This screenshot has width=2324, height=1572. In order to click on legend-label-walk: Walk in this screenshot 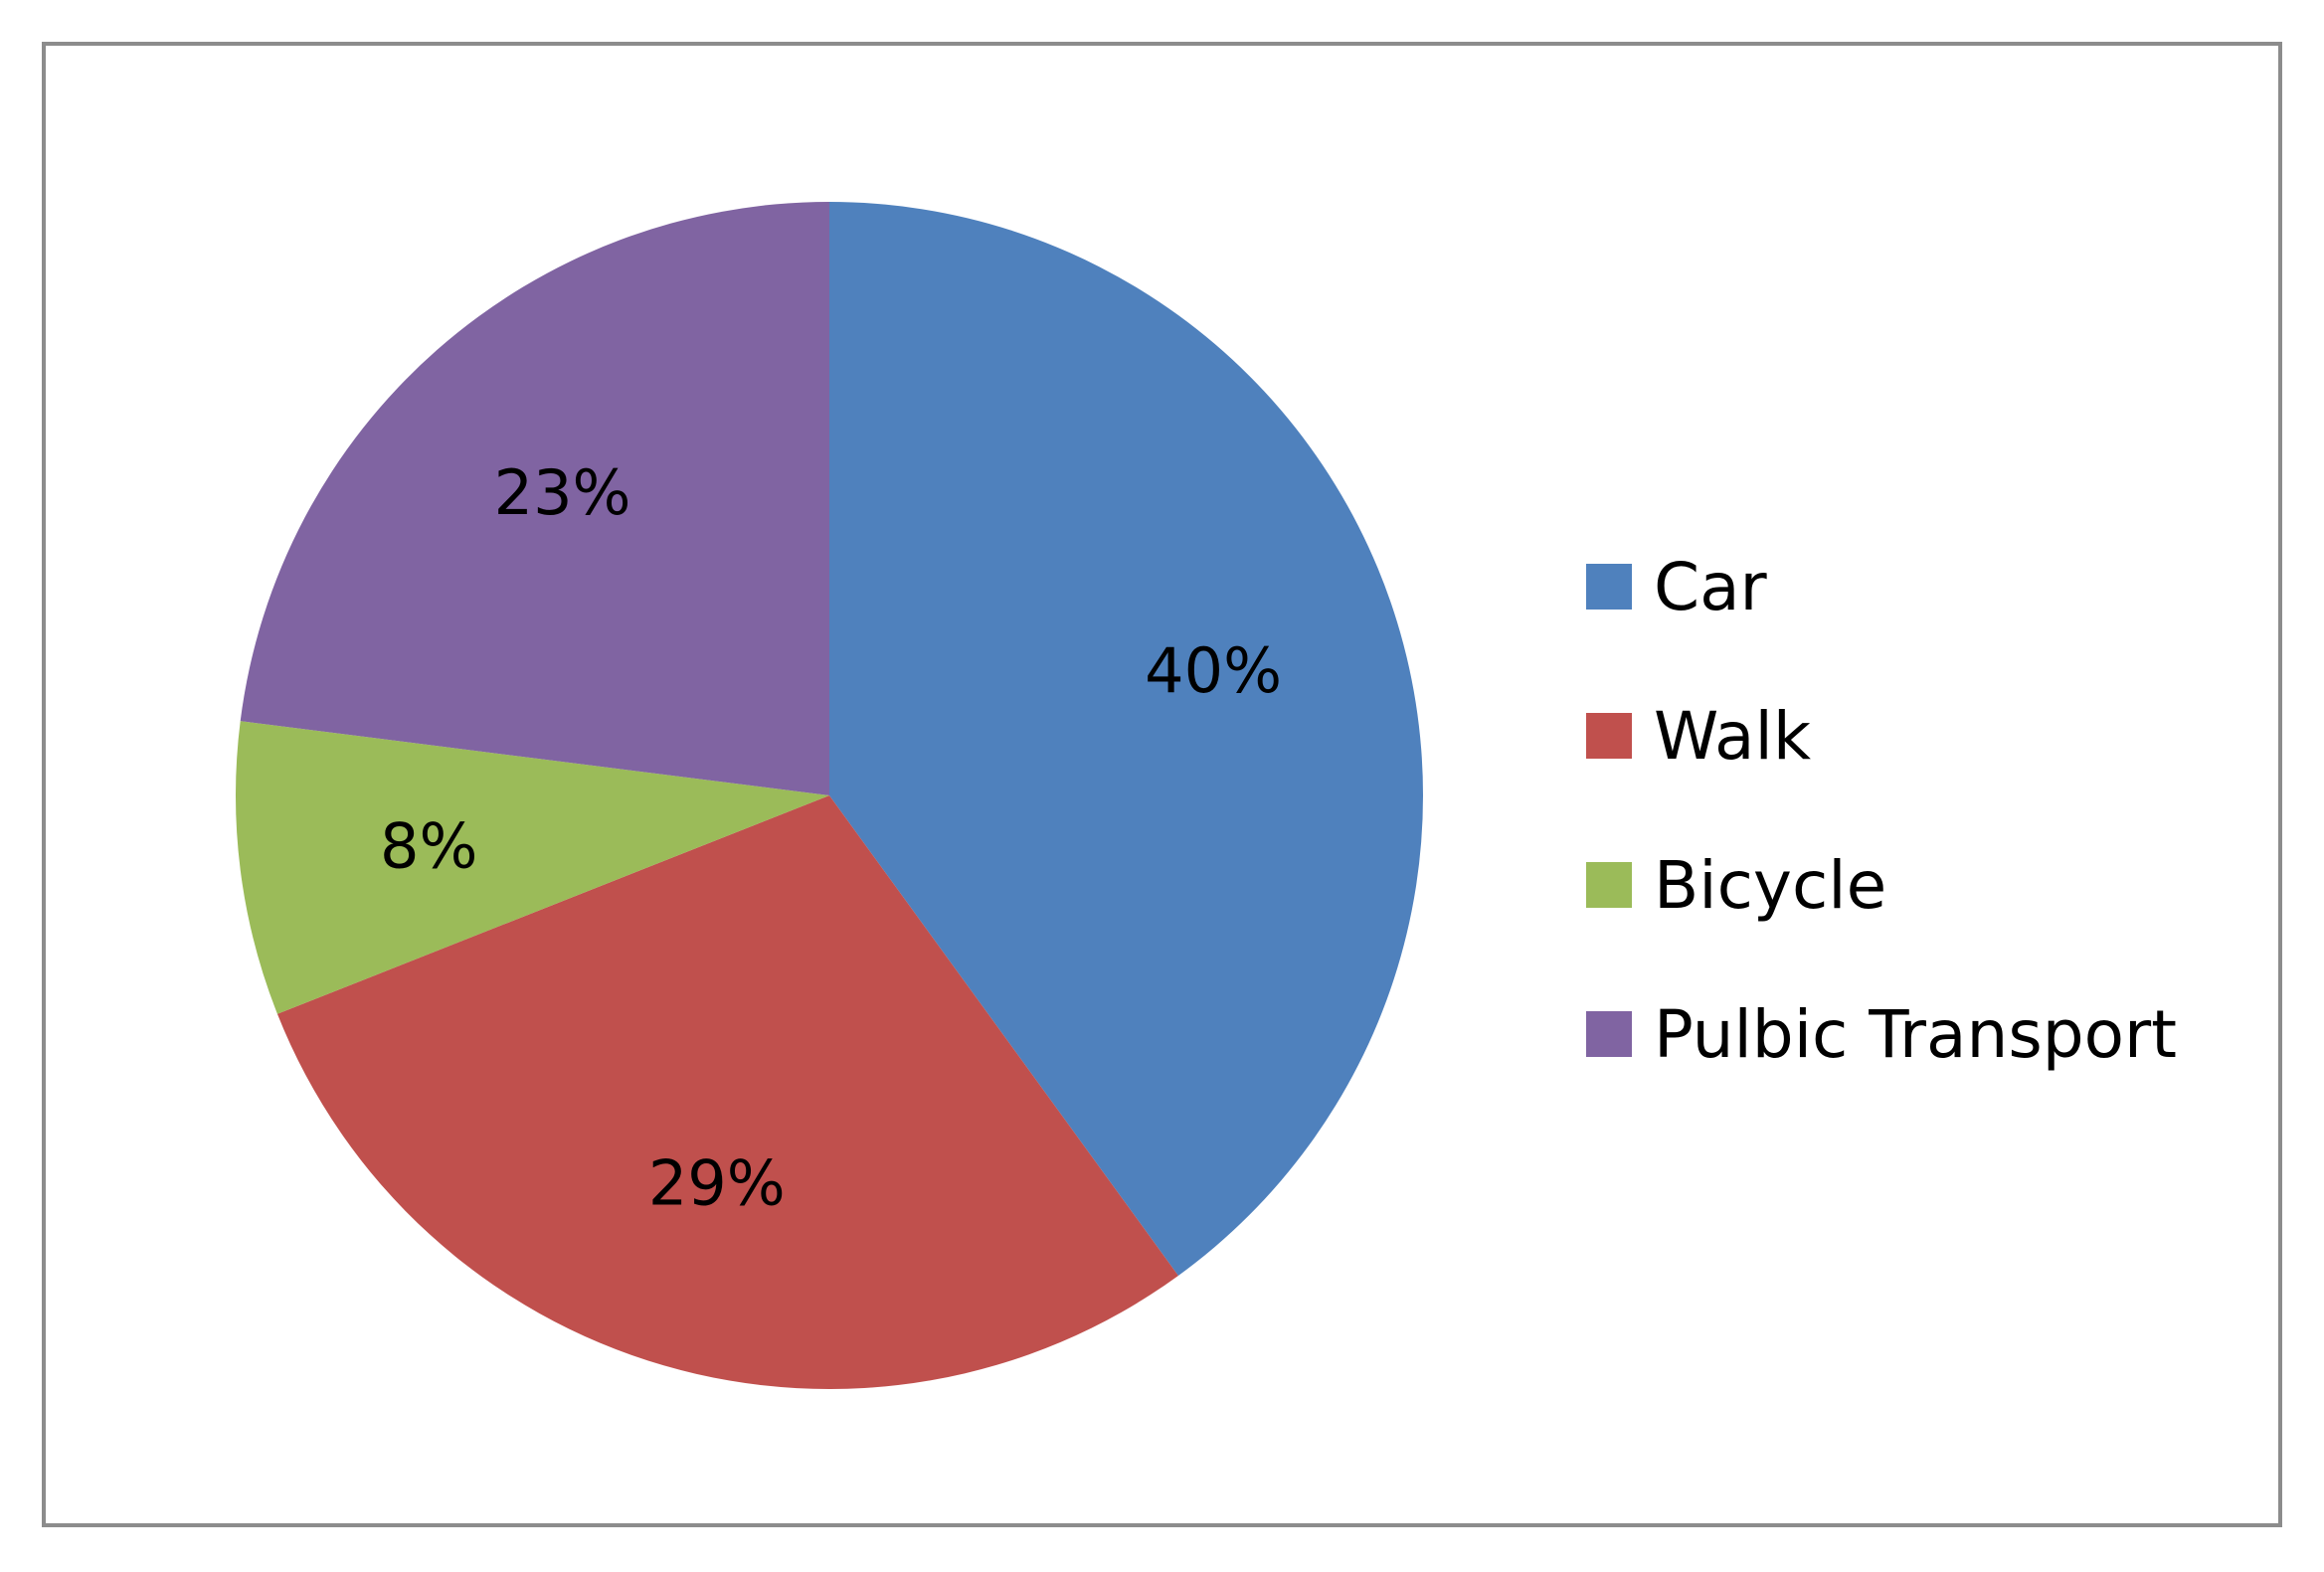, I will do `click(1733, 736)`.